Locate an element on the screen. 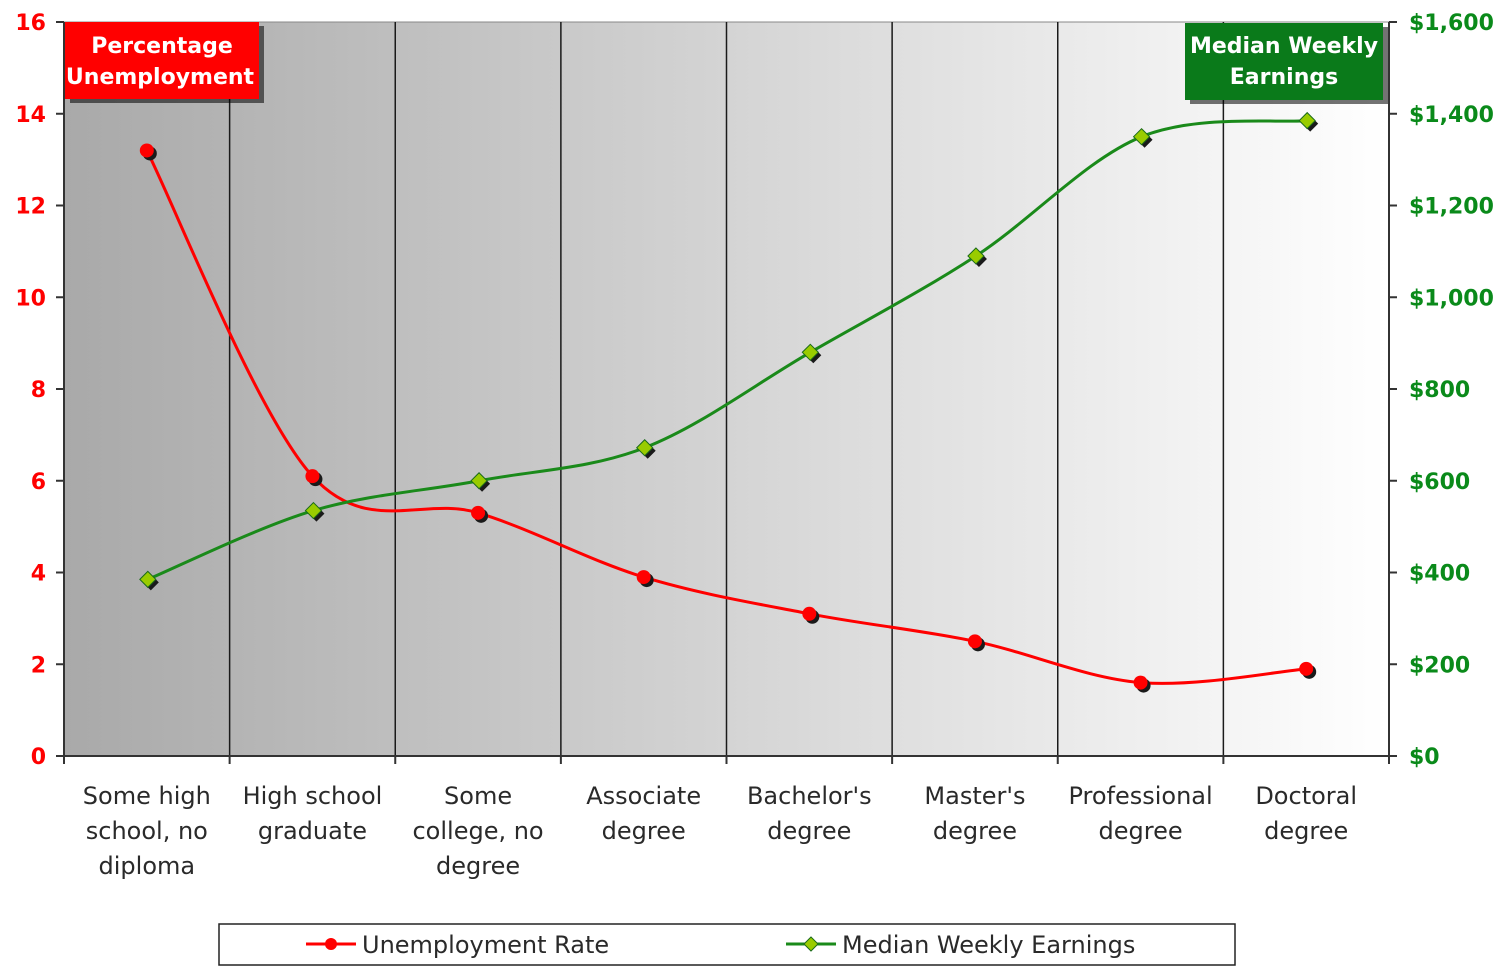 Image resolution: width=1495 pixels, height=968 pixels. left-axis-tick-label: 14 is located at coordinates (30, 115).